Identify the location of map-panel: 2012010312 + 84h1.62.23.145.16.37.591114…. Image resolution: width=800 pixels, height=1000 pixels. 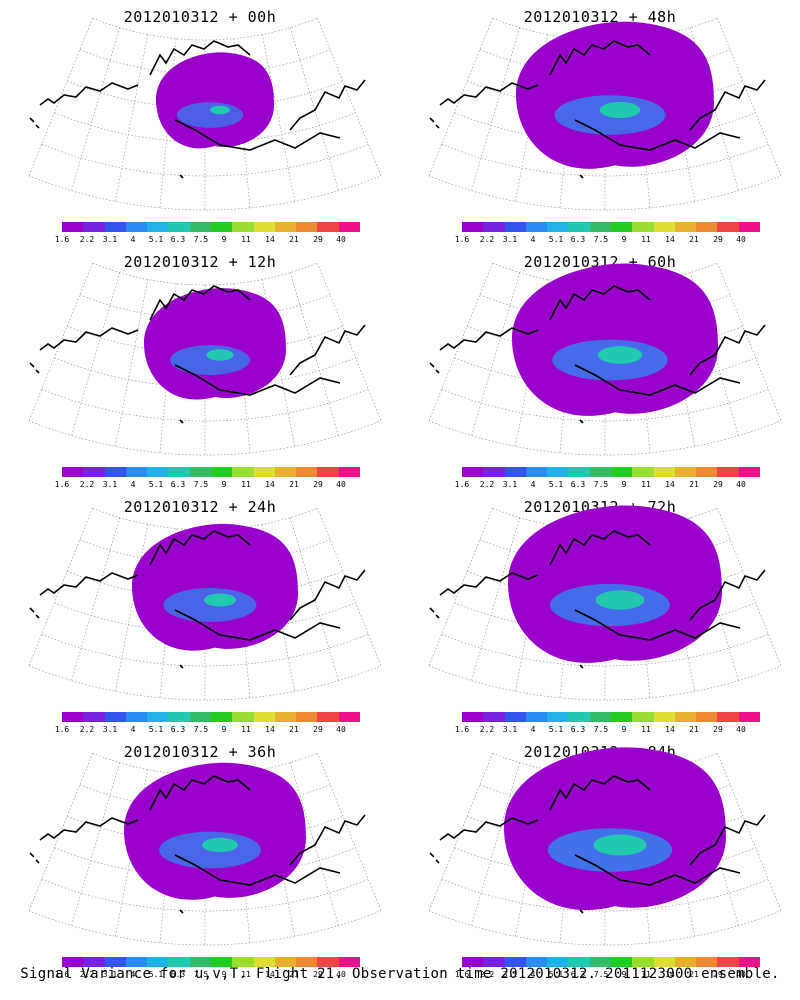
(600, 857).